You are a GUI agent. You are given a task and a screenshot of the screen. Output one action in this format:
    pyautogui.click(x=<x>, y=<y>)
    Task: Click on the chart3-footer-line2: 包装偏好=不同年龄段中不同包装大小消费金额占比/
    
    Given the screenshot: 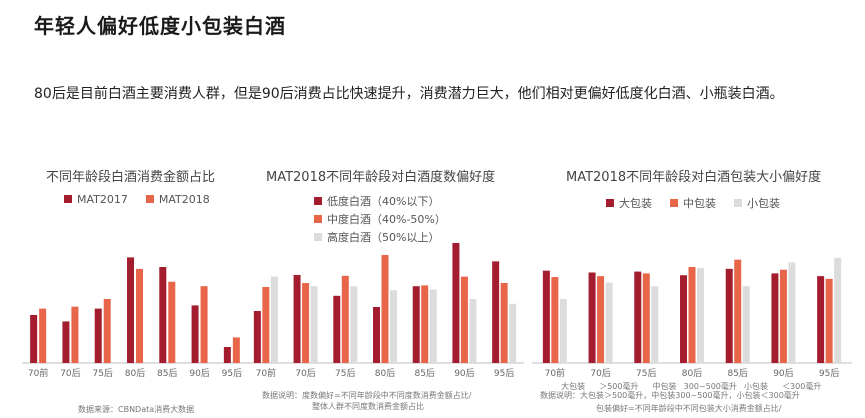 What is the action you would take?
    pyautogui.click(x=689, y=408)
    